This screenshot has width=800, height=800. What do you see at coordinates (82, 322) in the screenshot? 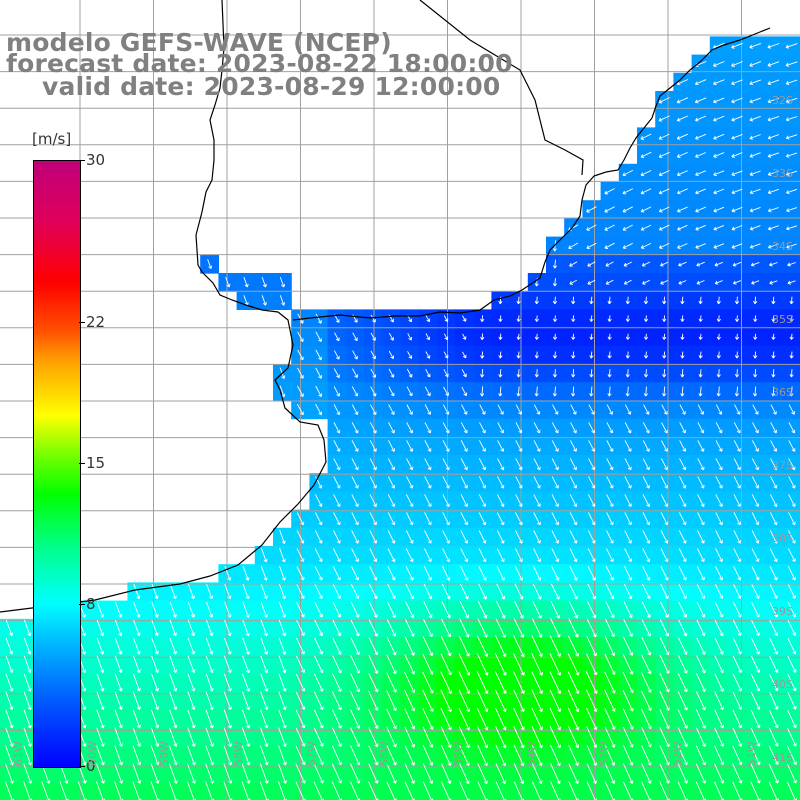
I see `colorbar-tick-mark` at bounding box center [82, 322].